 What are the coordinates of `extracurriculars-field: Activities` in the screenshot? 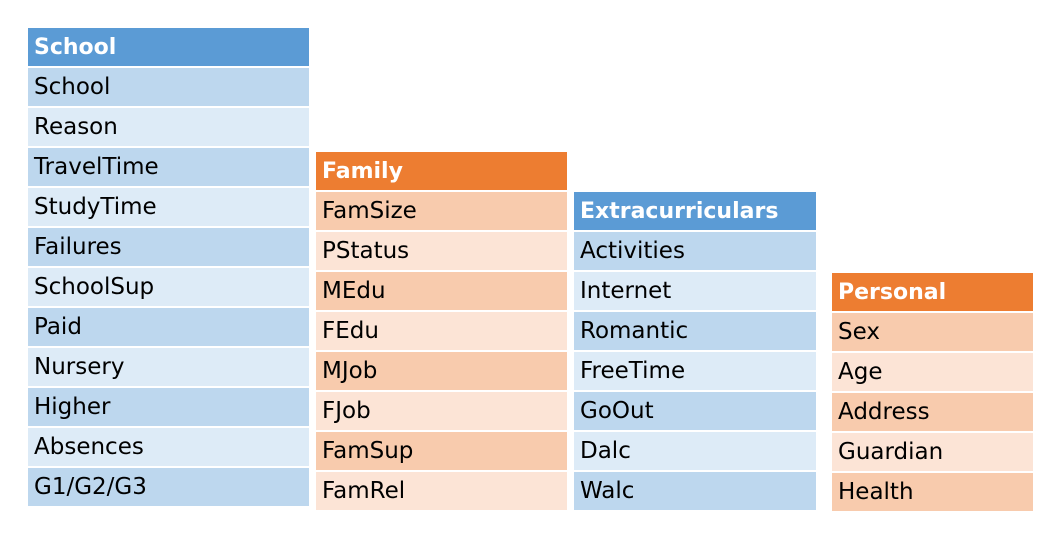 It's located at (695, 251).